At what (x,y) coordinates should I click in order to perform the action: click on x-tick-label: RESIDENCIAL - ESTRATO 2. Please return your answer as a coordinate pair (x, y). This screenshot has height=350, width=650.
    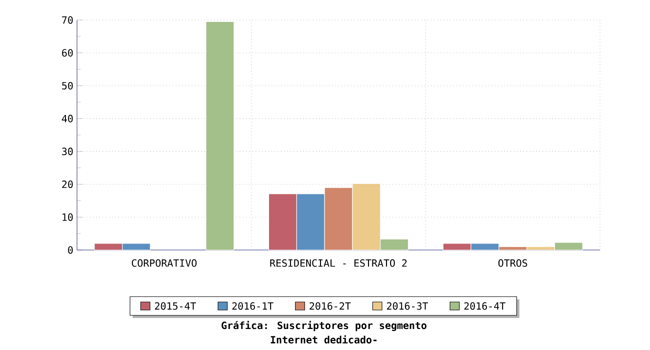
    Looking at the image, I should click on (338, 263).